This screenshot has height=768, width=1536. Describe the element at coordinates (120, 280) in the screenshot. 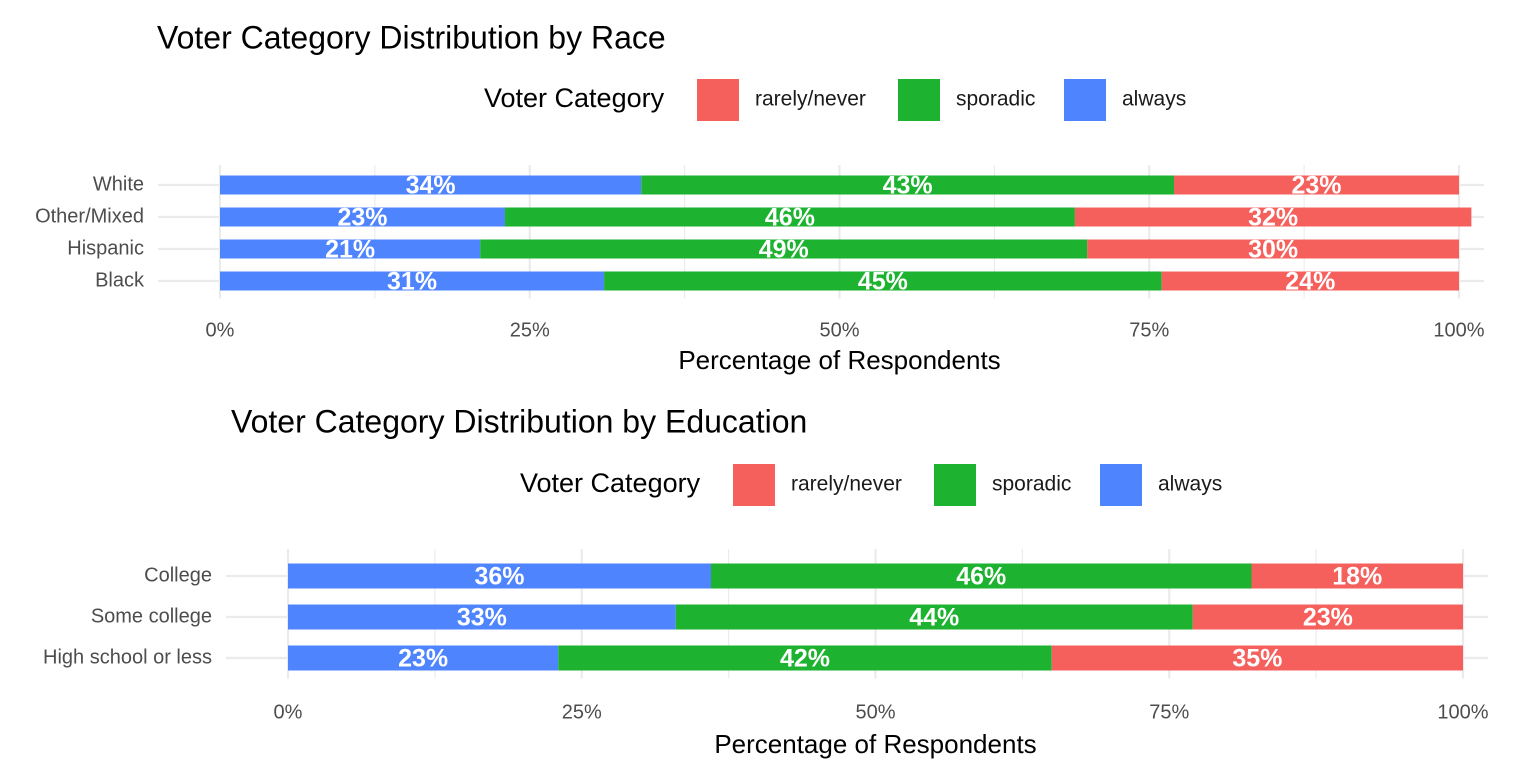

I see `category-label: Black` at that location.